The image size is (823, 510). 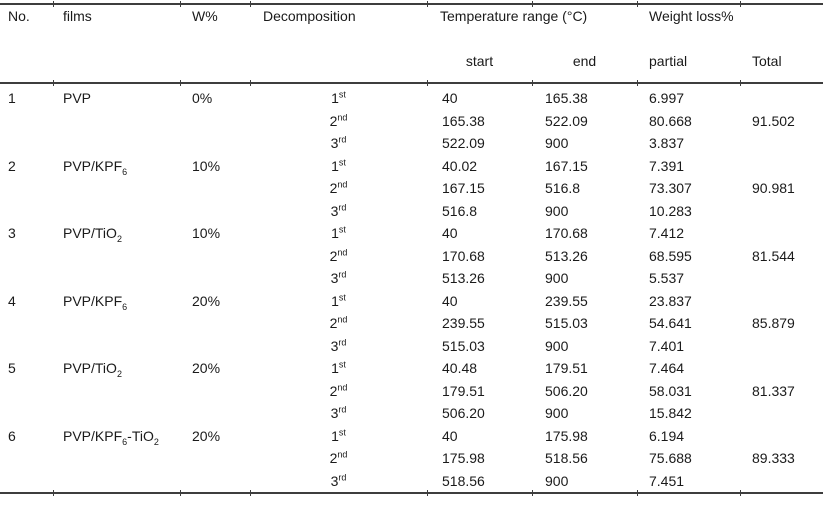 I want to click on cell-temp-start: 513.26, so click(x=463, y=278).